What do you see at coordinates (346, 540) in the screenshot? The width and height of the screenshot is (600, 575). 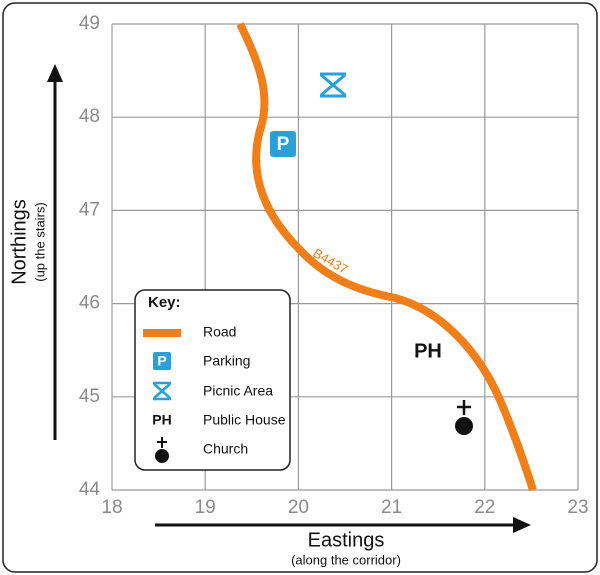 I see `x-title: Eastings` at bounding box center [346, 540].